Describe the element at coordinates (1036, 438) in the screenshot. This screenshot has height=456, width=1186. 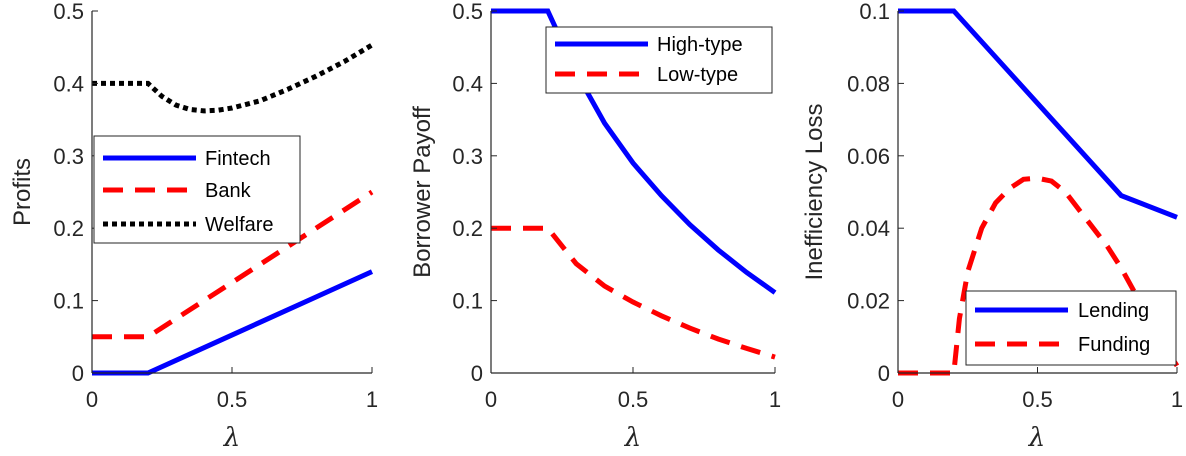
I see `xlabel-inefficiency-loss: λ` at that location.